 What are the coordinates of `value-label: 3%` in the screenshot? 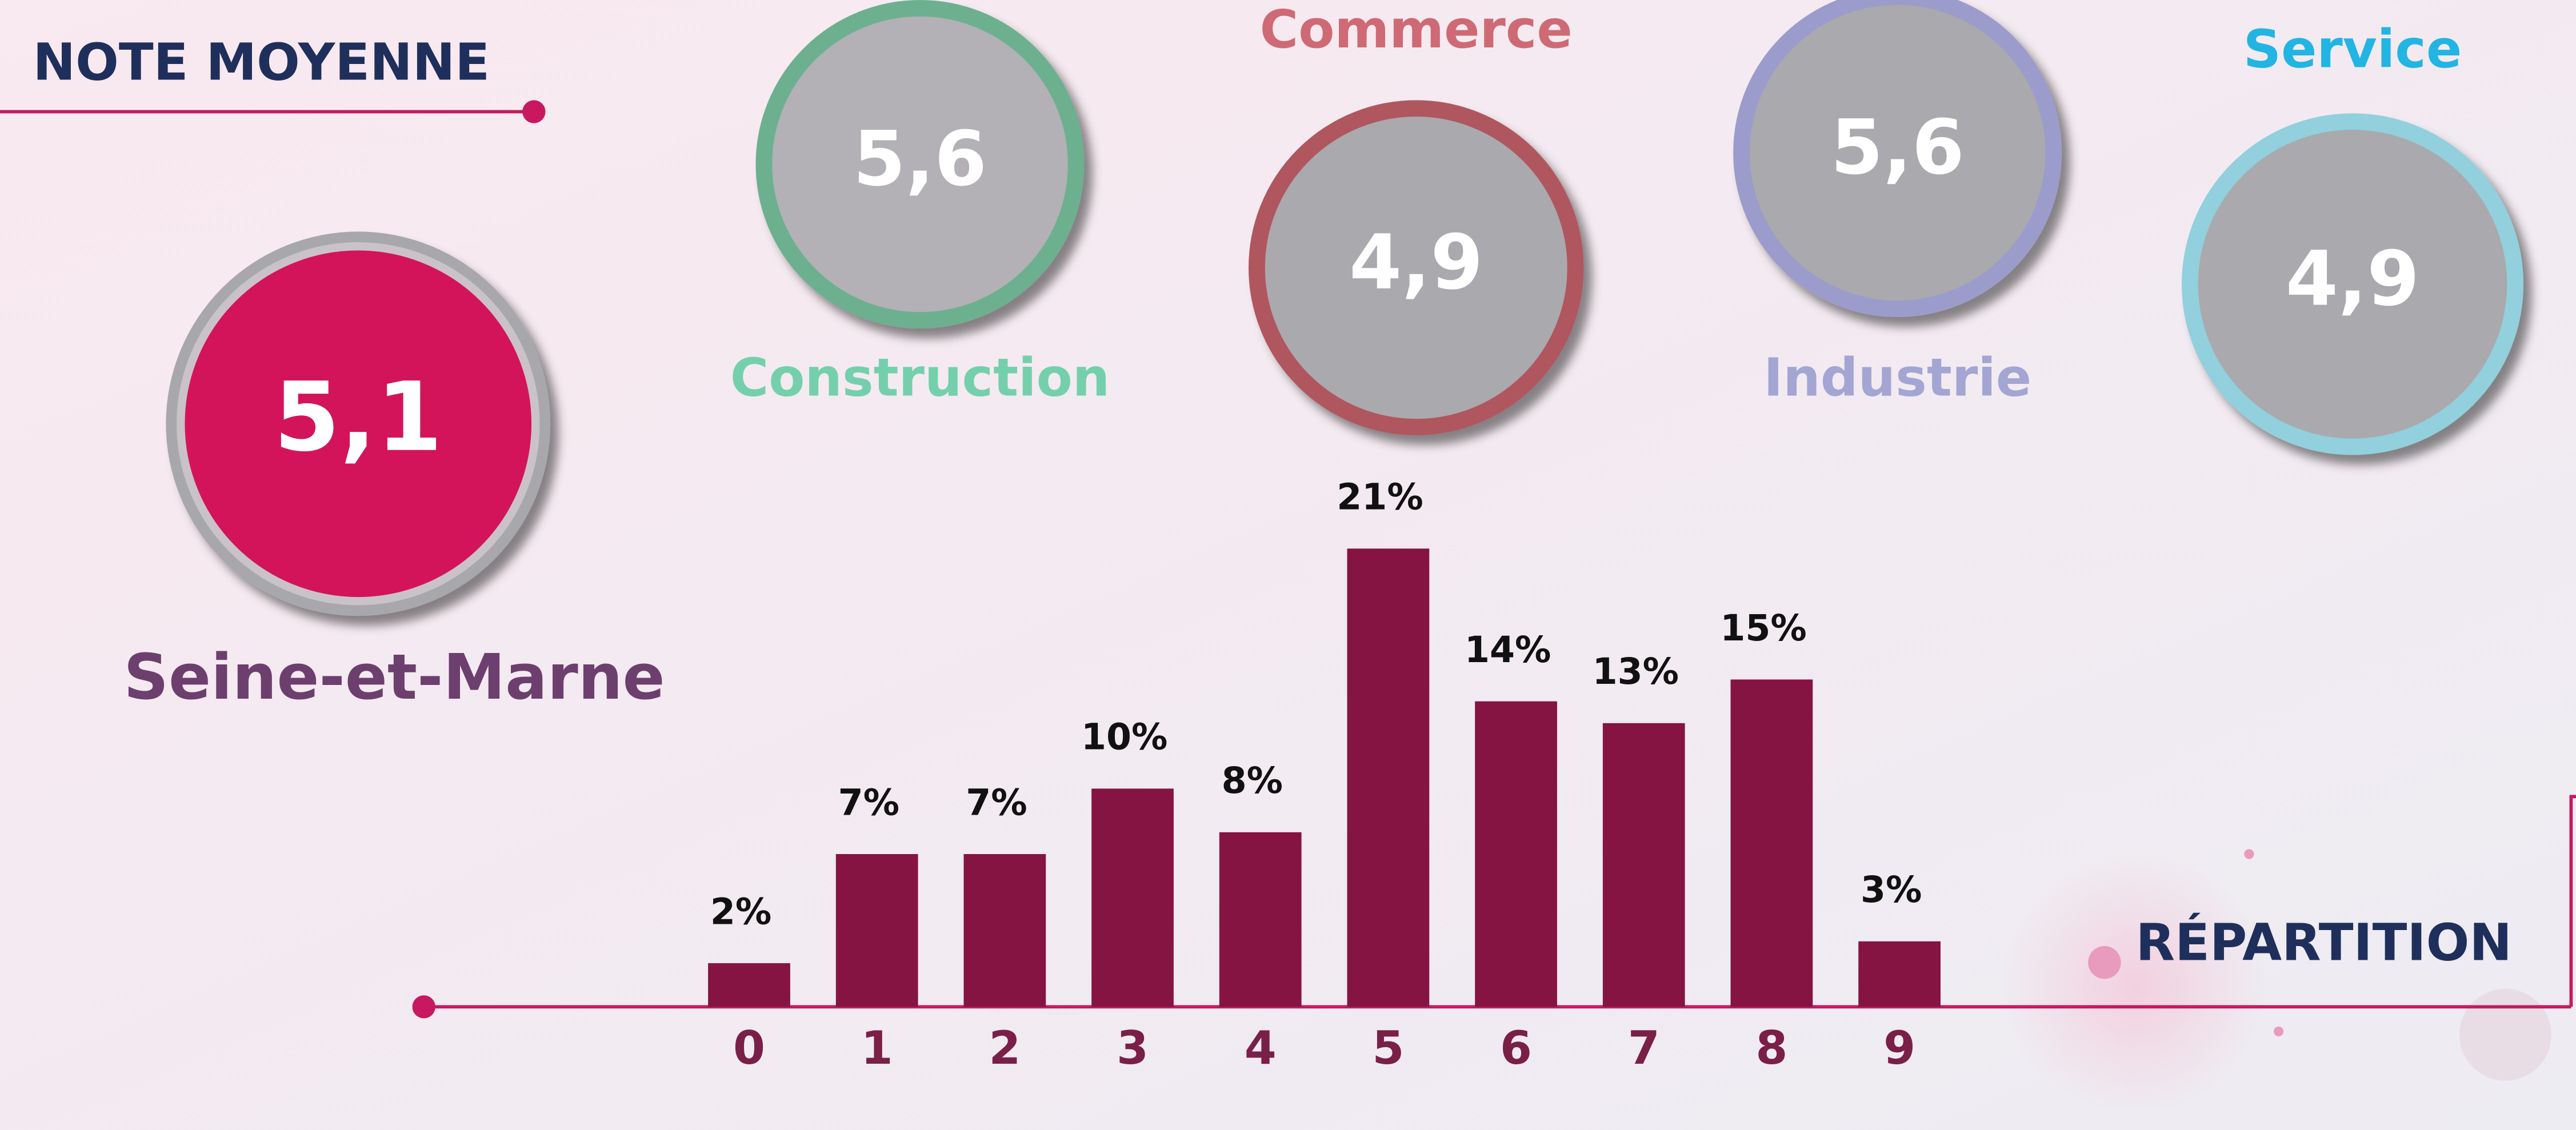 It's located at (1891, 889).